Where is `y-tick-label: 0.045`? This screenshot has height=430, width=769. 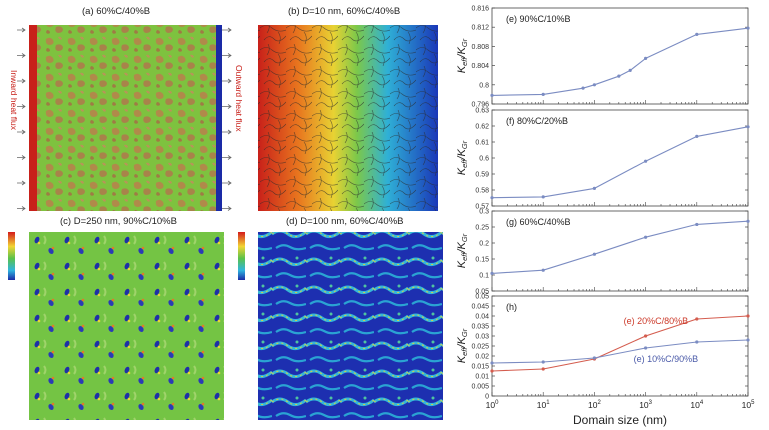
y-tick-label: 0.045 is located at coordinates (480, 307).